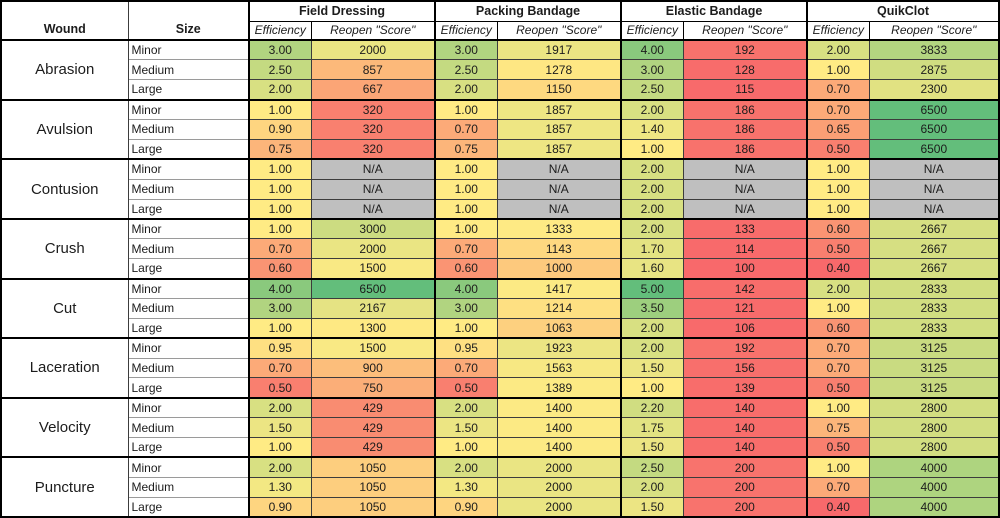 This screenshot has width=1000, height=518. What do you see at coordinates (838, 129) in the screenshot?
I see `efficiency-cell: 0.65` at bounding box center [838, 129].